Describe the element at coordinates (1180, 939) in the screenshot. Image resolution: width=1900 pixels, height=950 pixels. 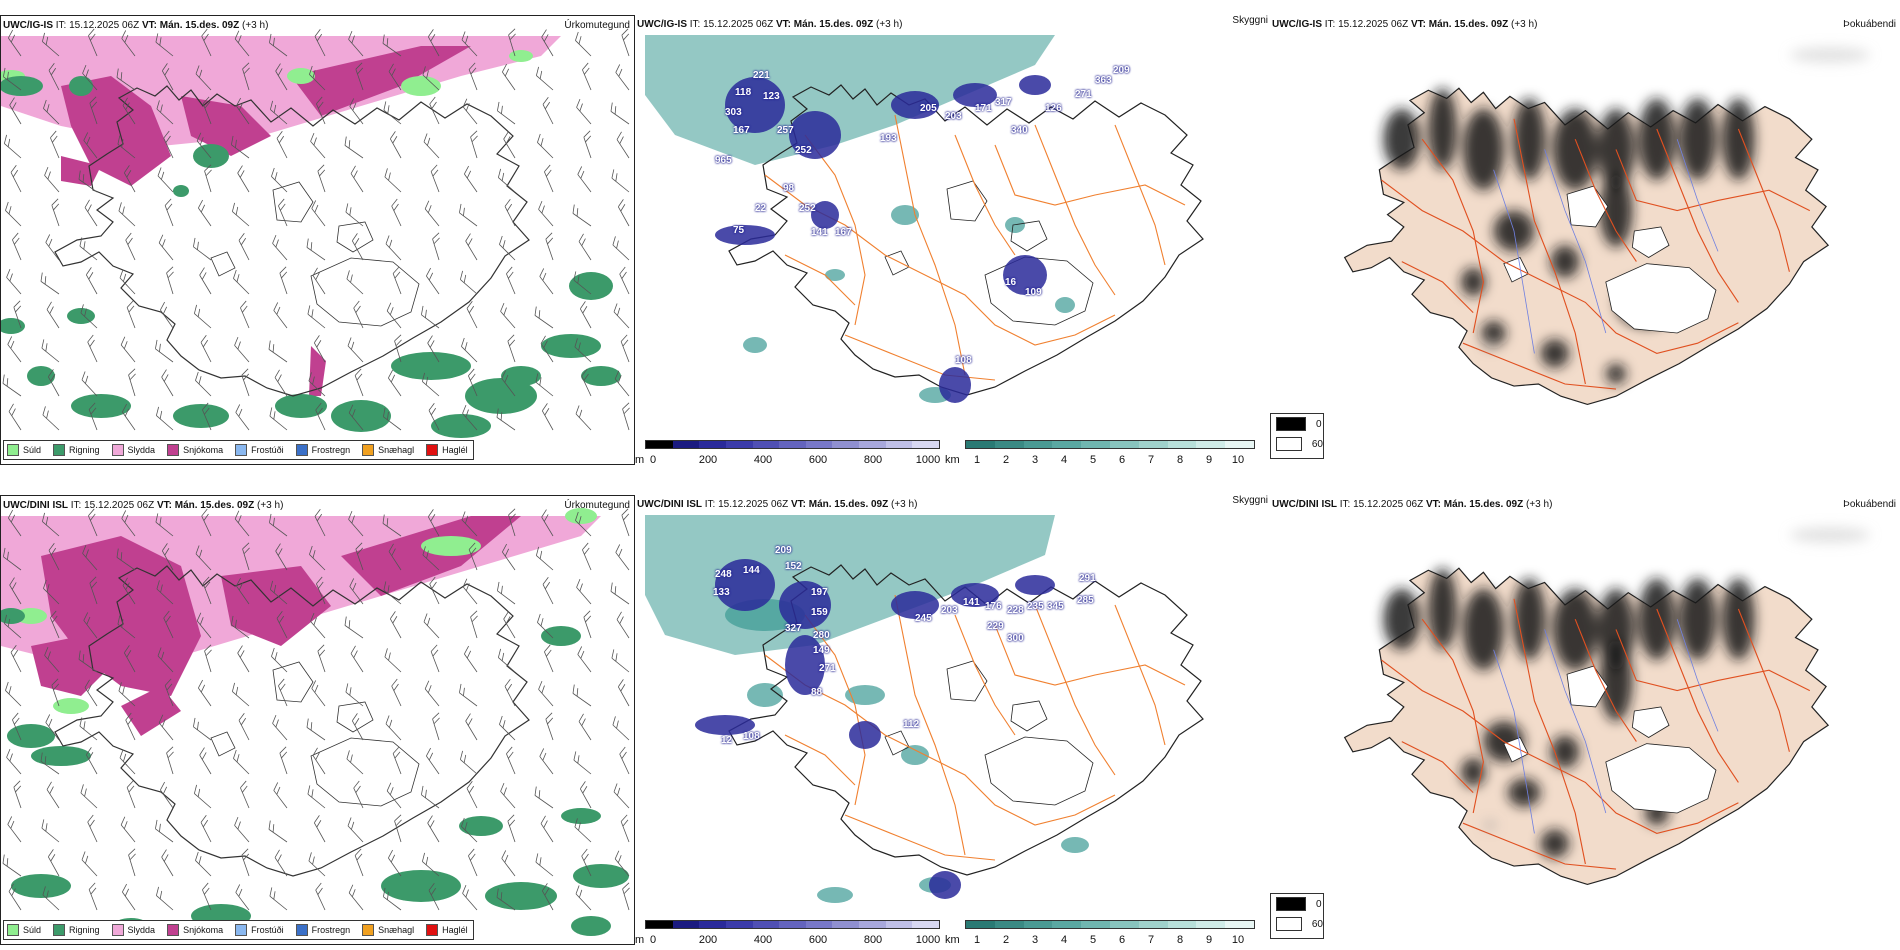
I see `colorbar-tick: 8` at that location.